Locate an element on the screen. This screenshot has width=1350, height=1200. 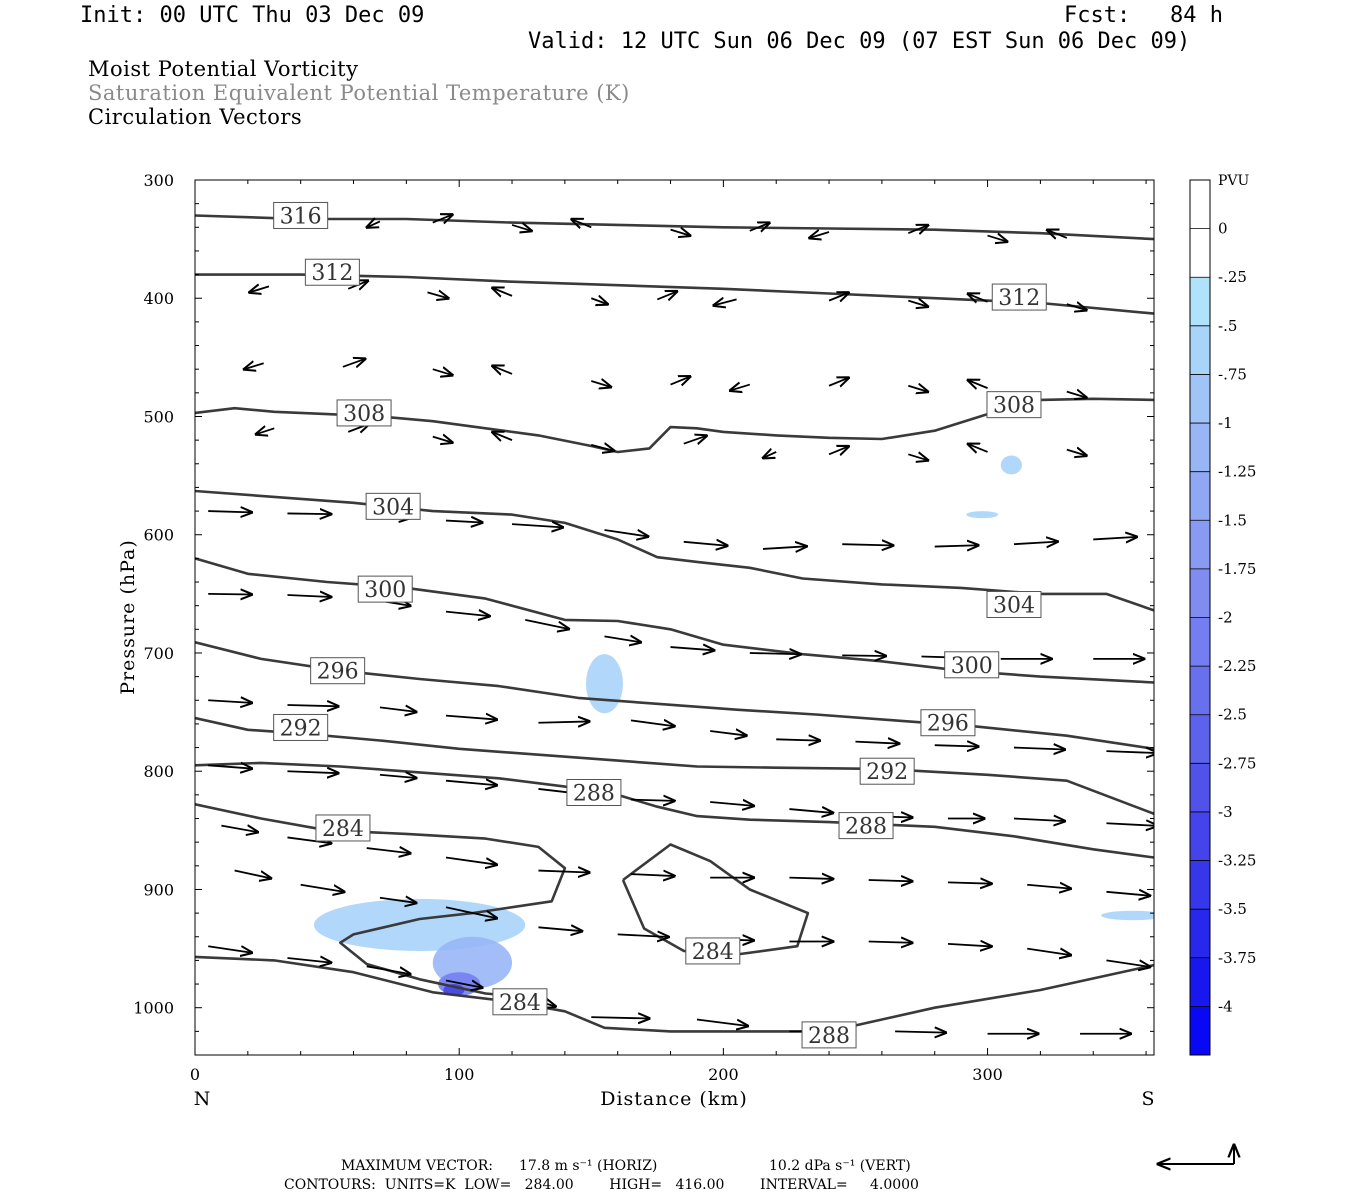
colorbar-level-label: -1.75 is located at coordinates (1237, 569).